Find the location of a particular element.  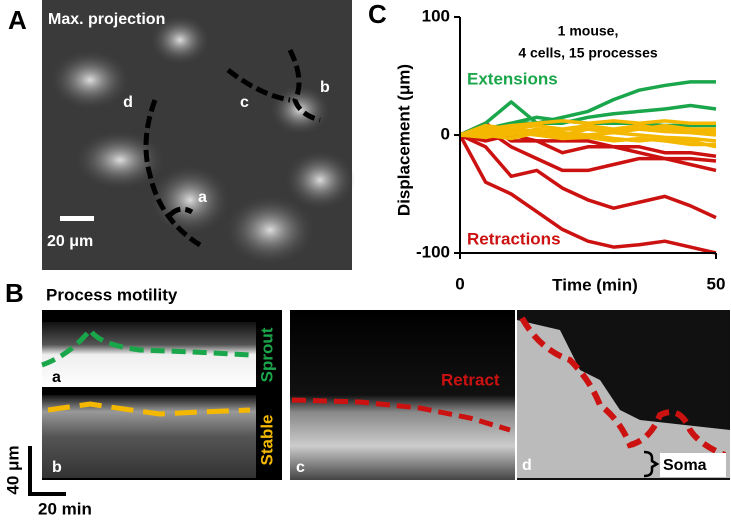

kymograph-label: a is located at coordinates (56, 377).